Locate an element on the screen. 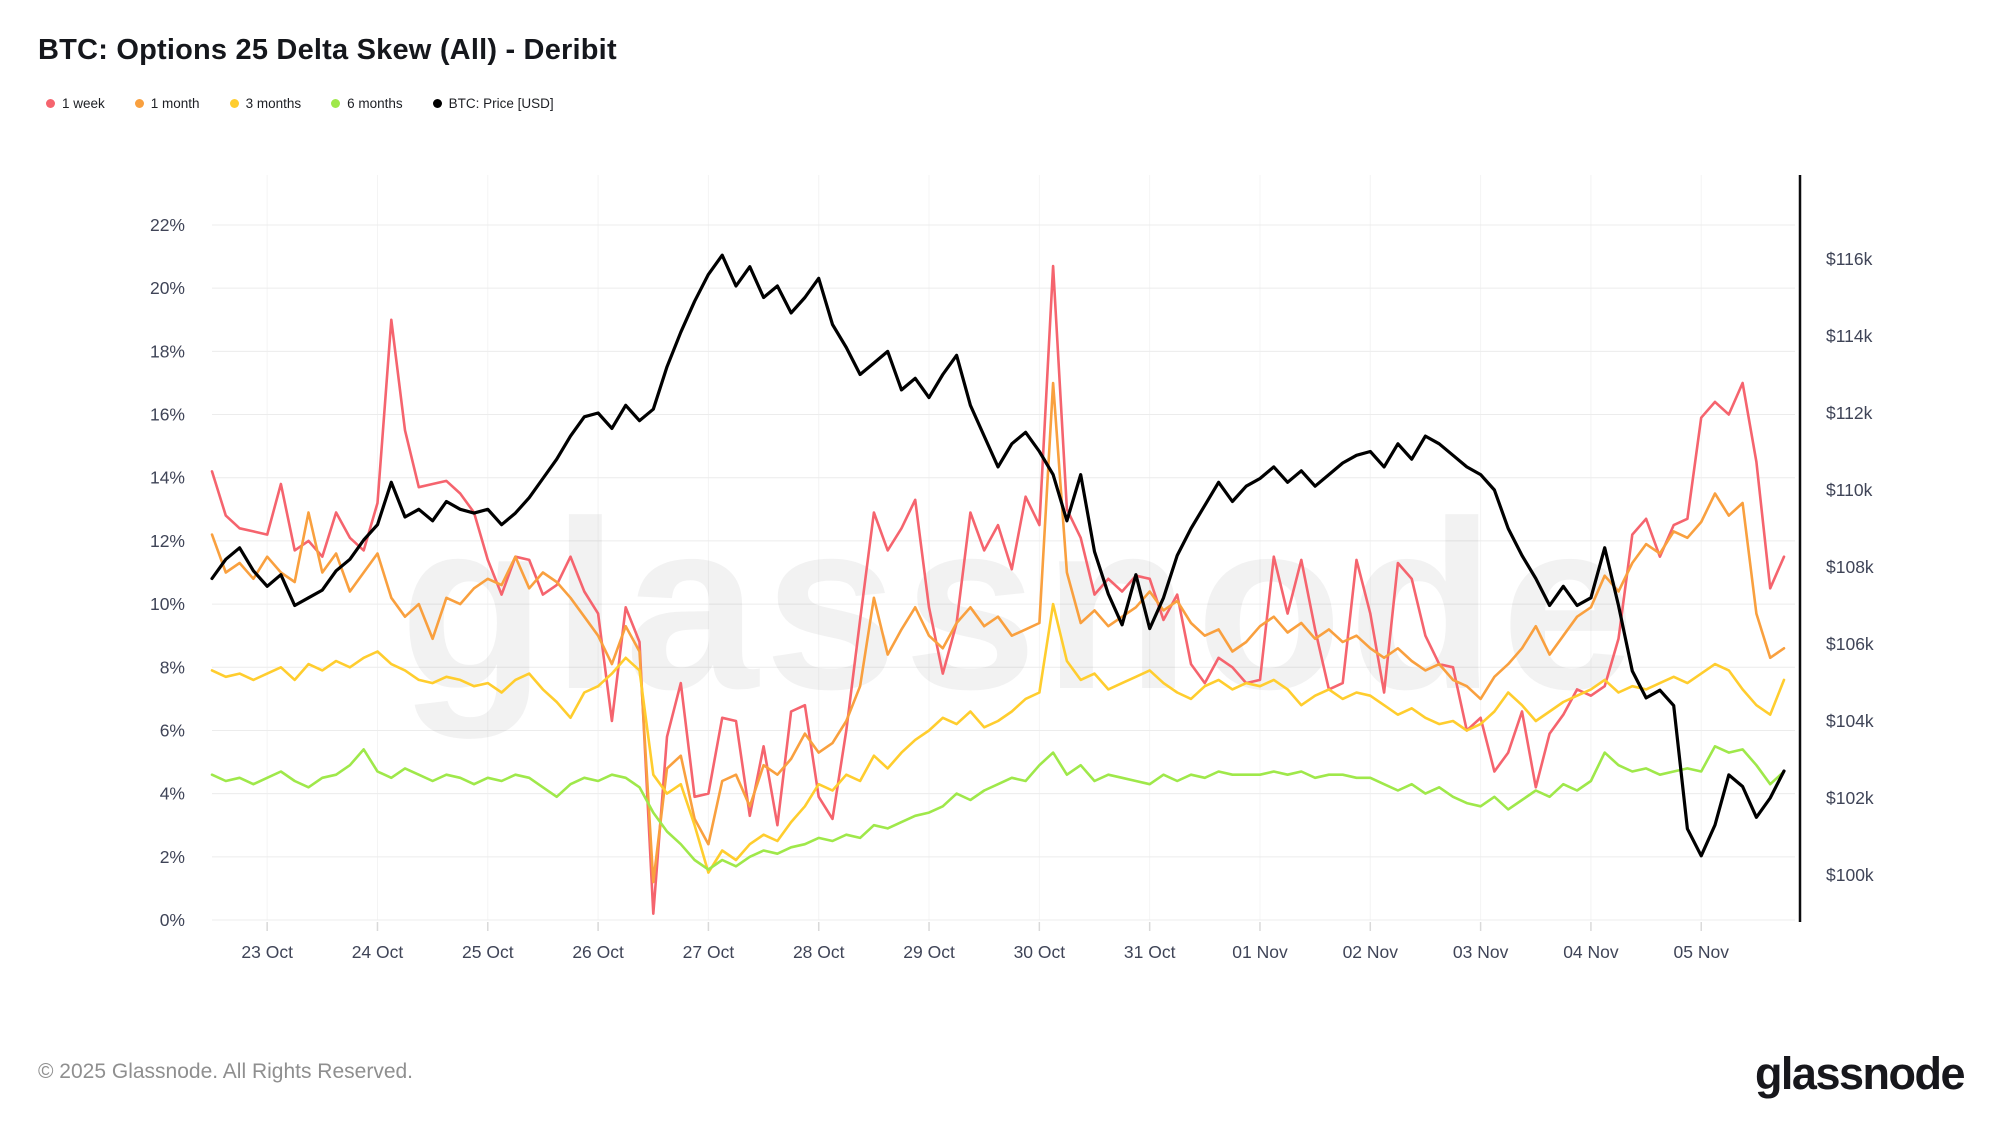 This screenshot has width=2000, height=1130. price-axis-label: $100k is located at coordinates (1850, 875).